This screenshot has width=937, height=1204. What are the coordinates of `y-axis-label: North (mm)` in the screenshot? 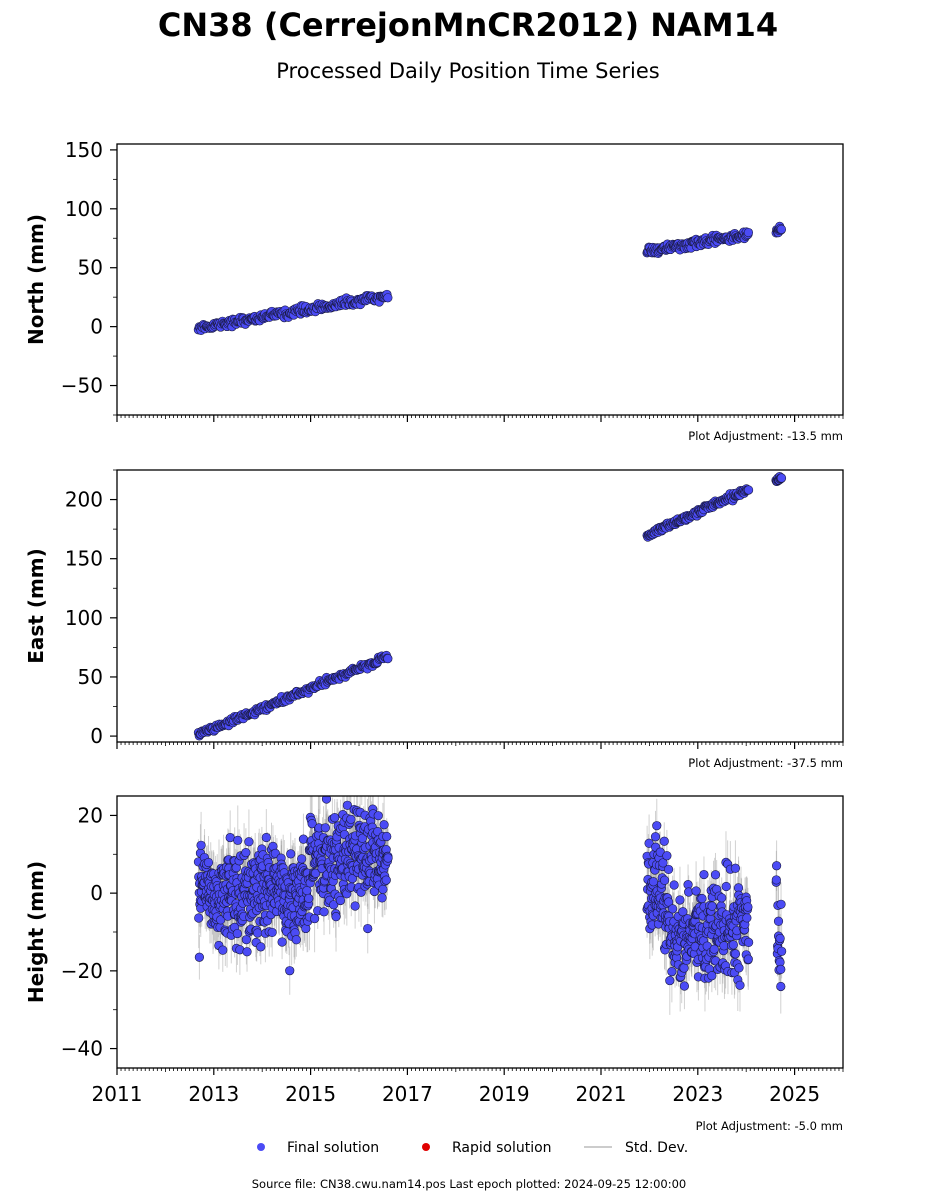 It's located at (36, 279).